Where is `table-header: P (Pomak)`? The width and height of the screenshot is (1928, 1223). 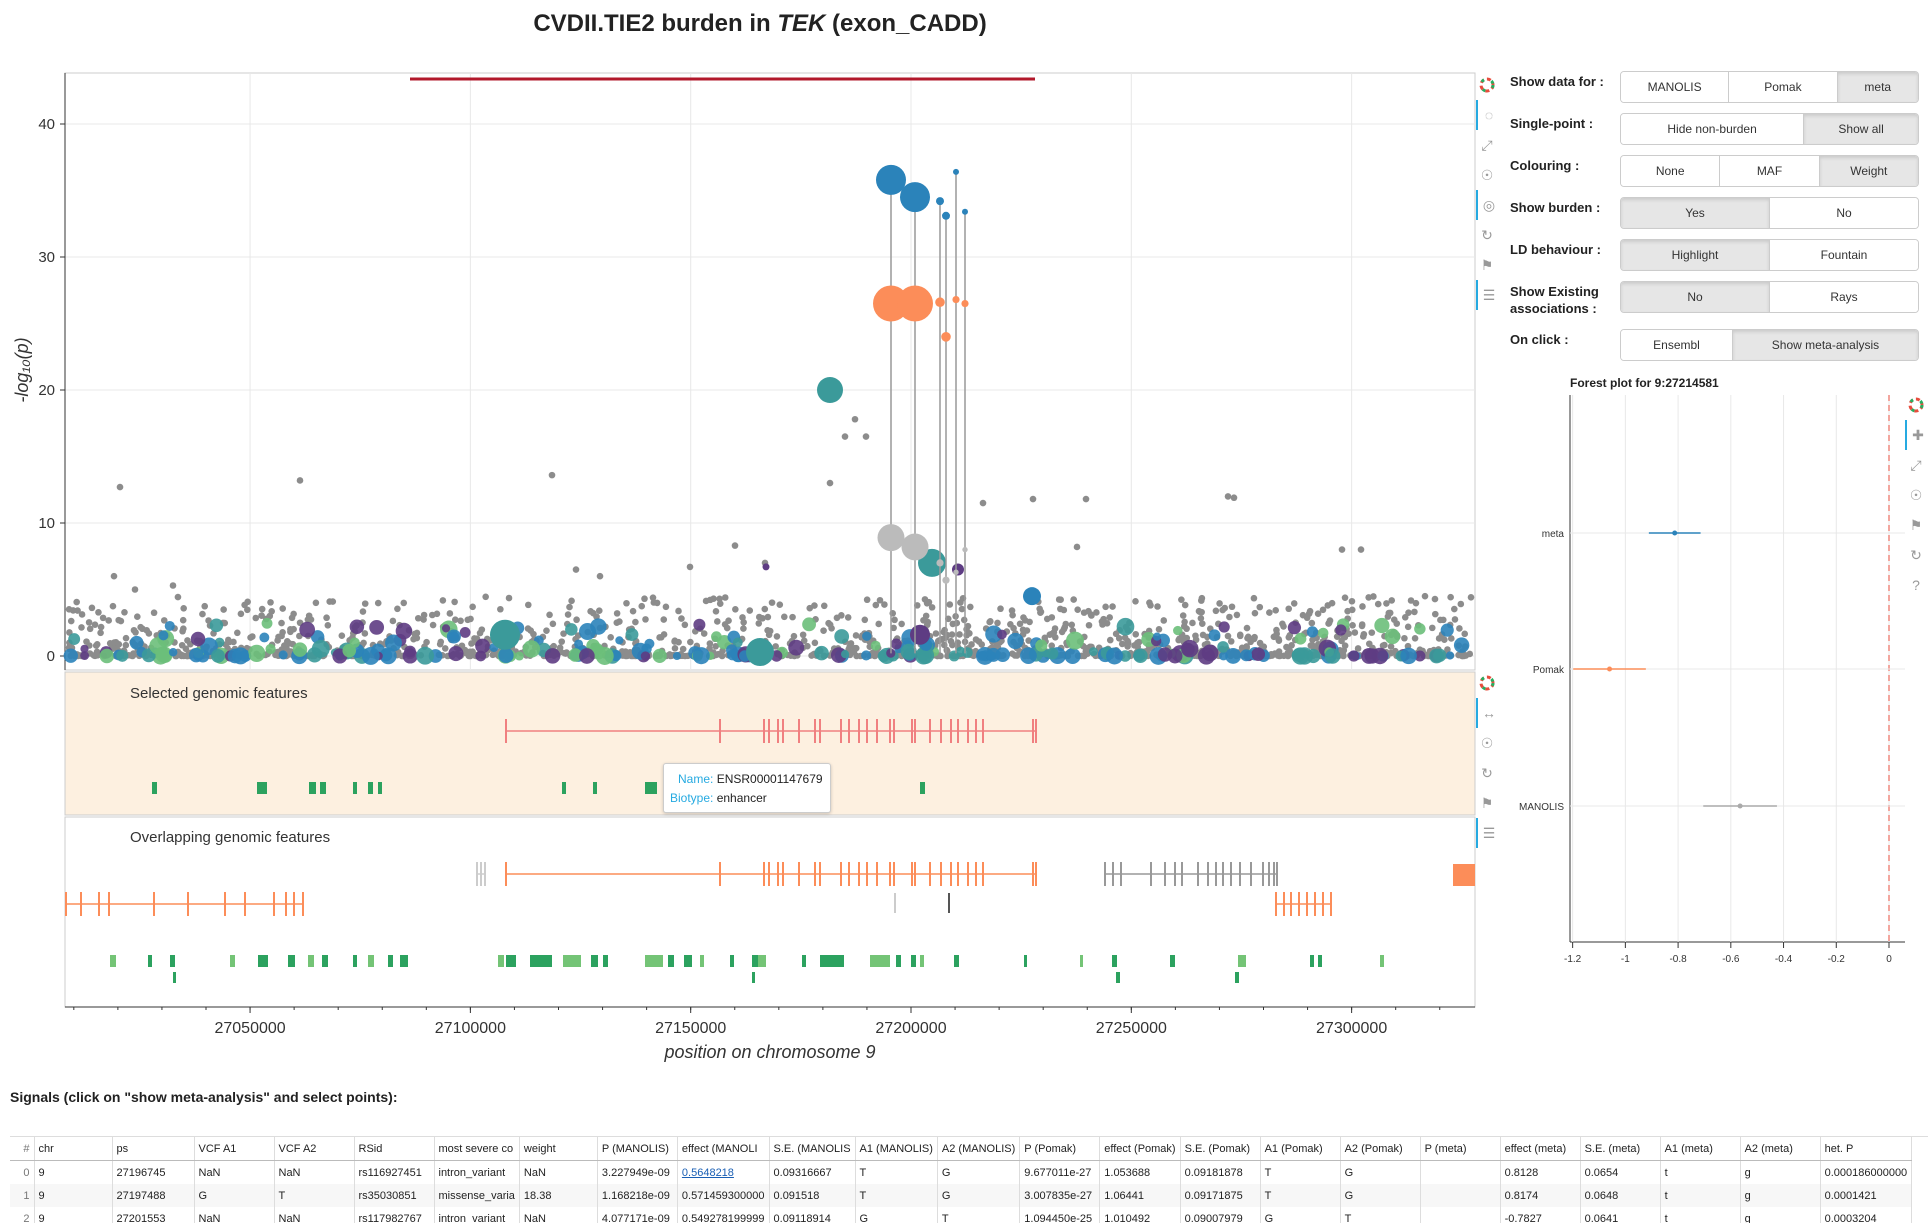
table-header: P (Pomak) is located at coordinates (1060, 1149).